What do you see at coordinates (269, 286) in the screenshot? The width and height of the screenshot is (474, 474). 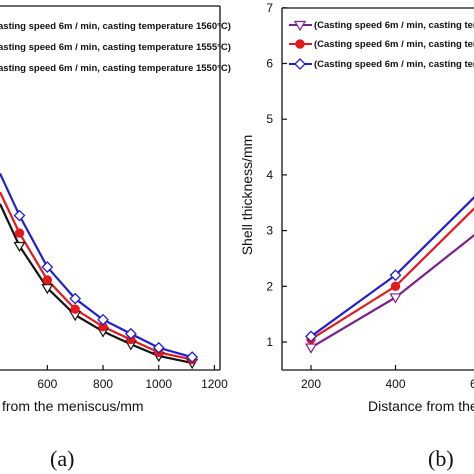 I see `panel-b-y-tick-label: 2` at bounding box center [269, 286].